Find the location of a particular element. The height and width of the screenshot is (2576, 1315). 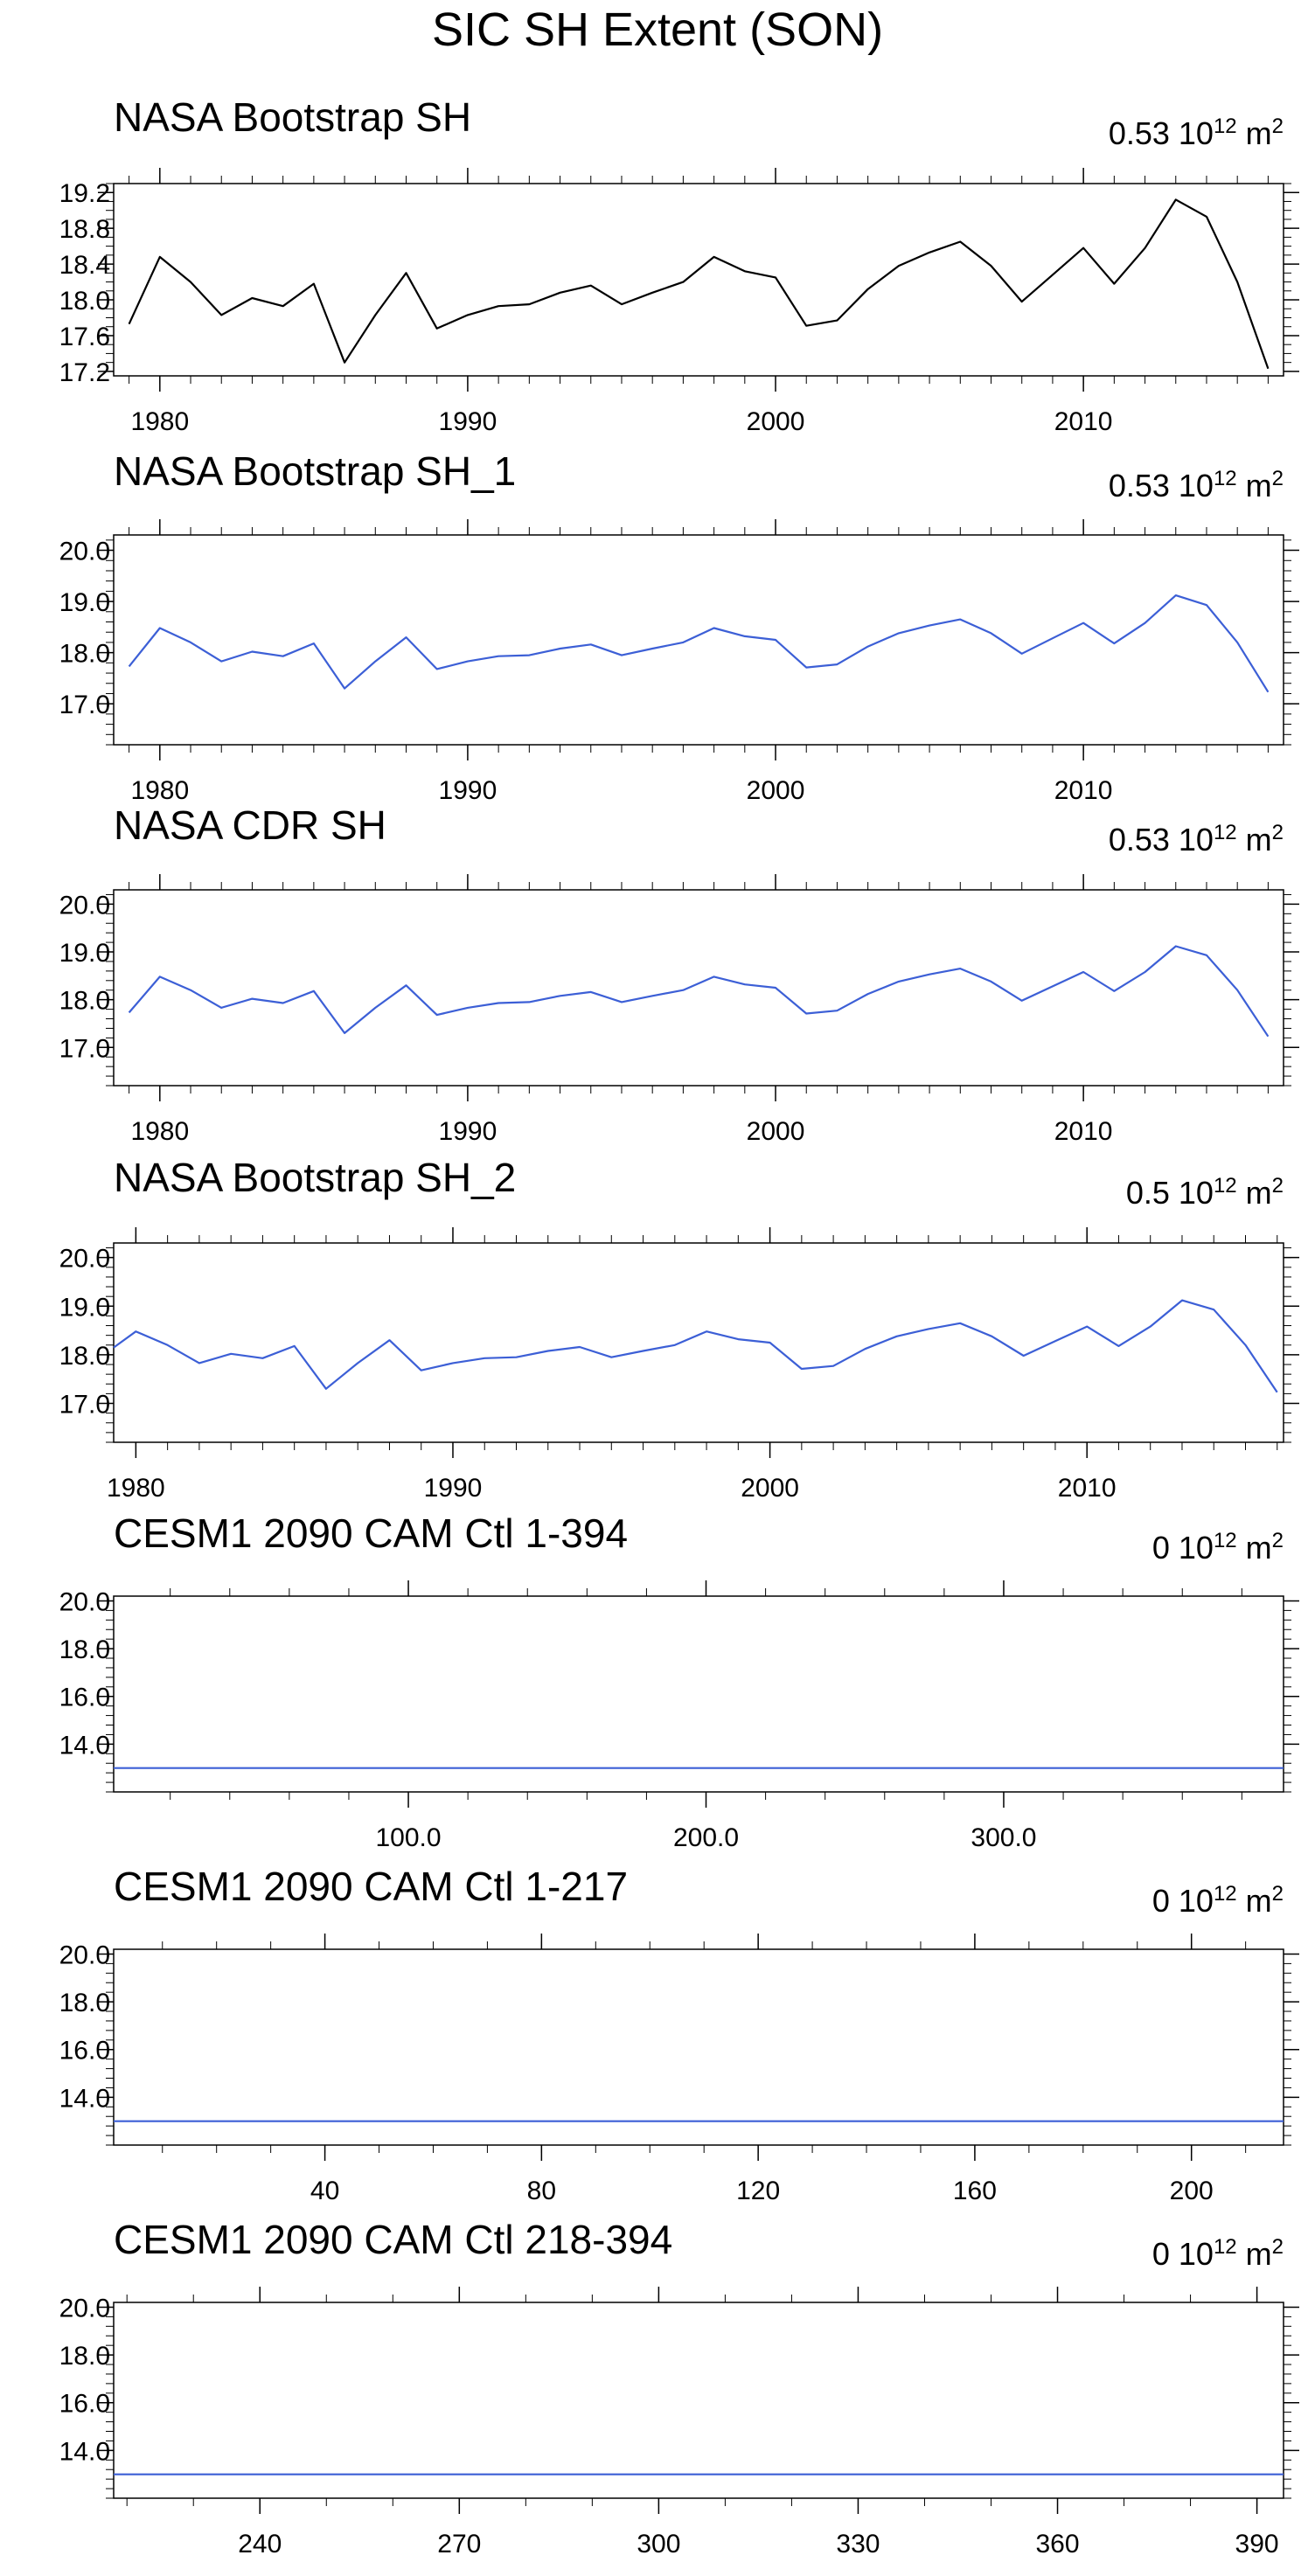

x-tick-label: 120 is located at coordinates (758, 2191).